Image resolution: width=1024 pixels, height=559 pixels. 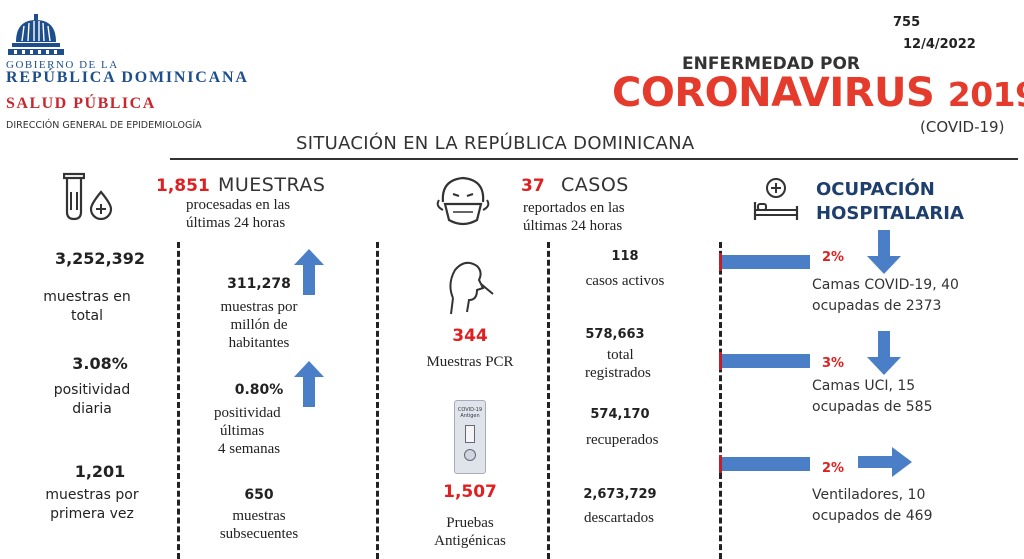 What do you see at coordinates (100, 363) in the screenshot?
I see `daily-positivity-value: 3.08%` at bounding box center [100, 363].